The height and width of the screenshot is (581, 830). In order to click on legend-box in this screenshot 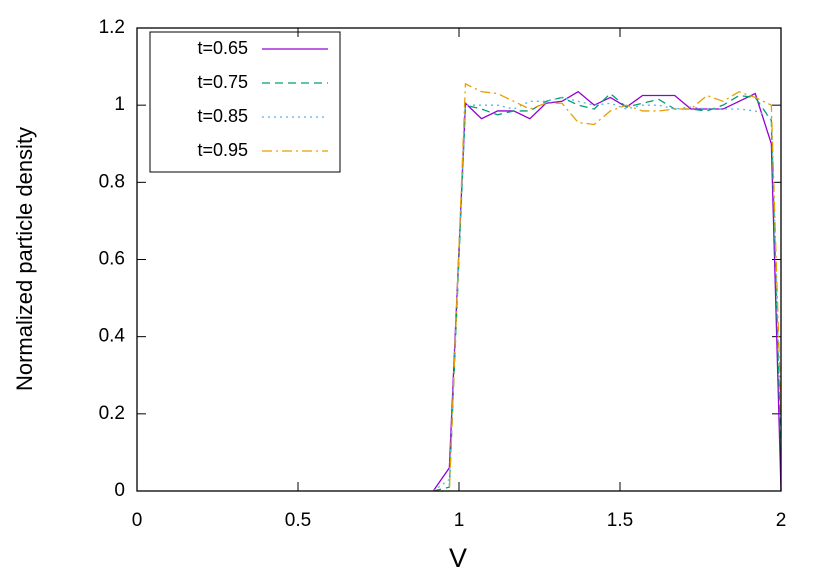, I will do `click(245, 102)`.